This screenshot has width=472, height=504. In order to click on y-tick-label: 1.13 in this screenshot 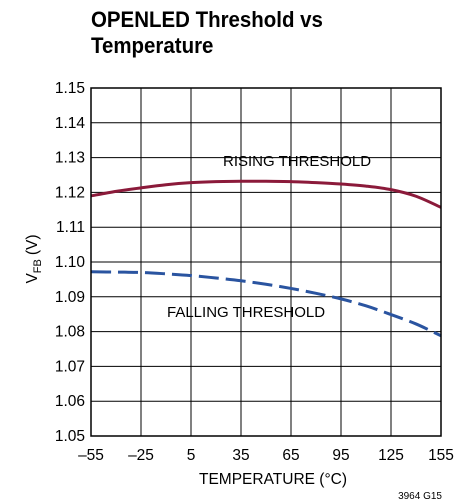, I will do `click(70, 158)`.